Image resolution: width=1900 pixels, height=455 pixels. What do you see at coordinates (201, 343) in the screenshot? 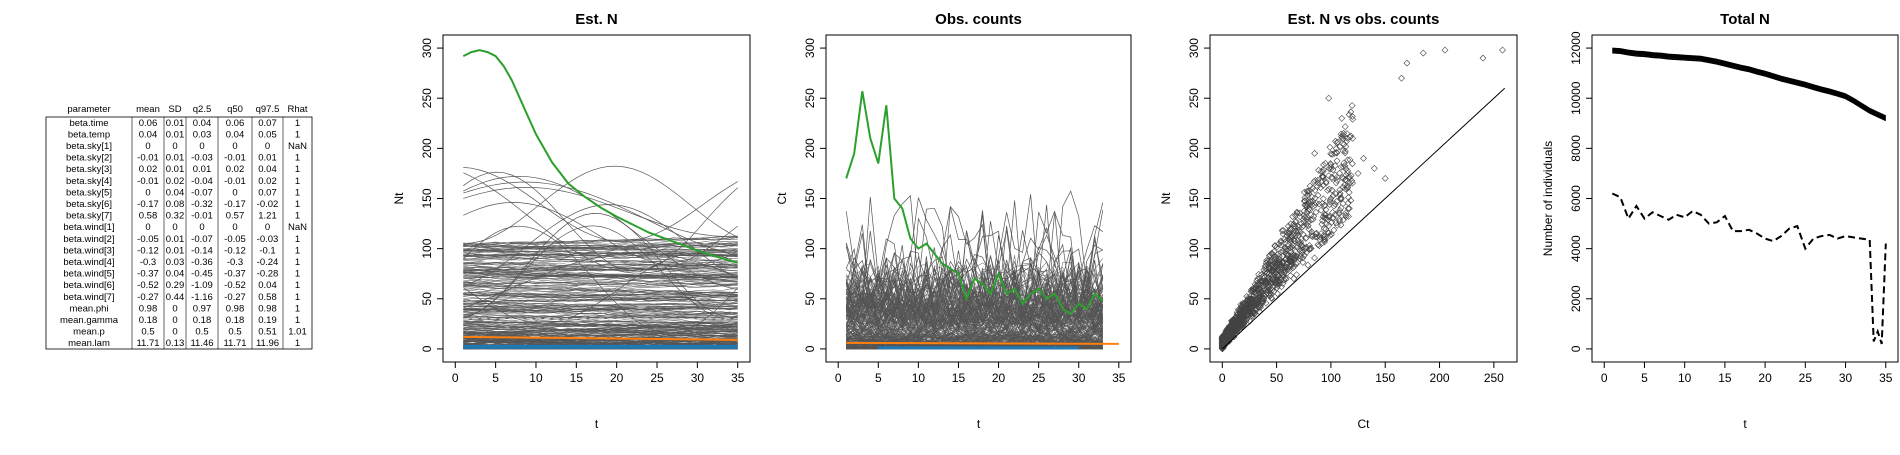
I see `table-cell: 11.46` at bounding box center [201, 343].